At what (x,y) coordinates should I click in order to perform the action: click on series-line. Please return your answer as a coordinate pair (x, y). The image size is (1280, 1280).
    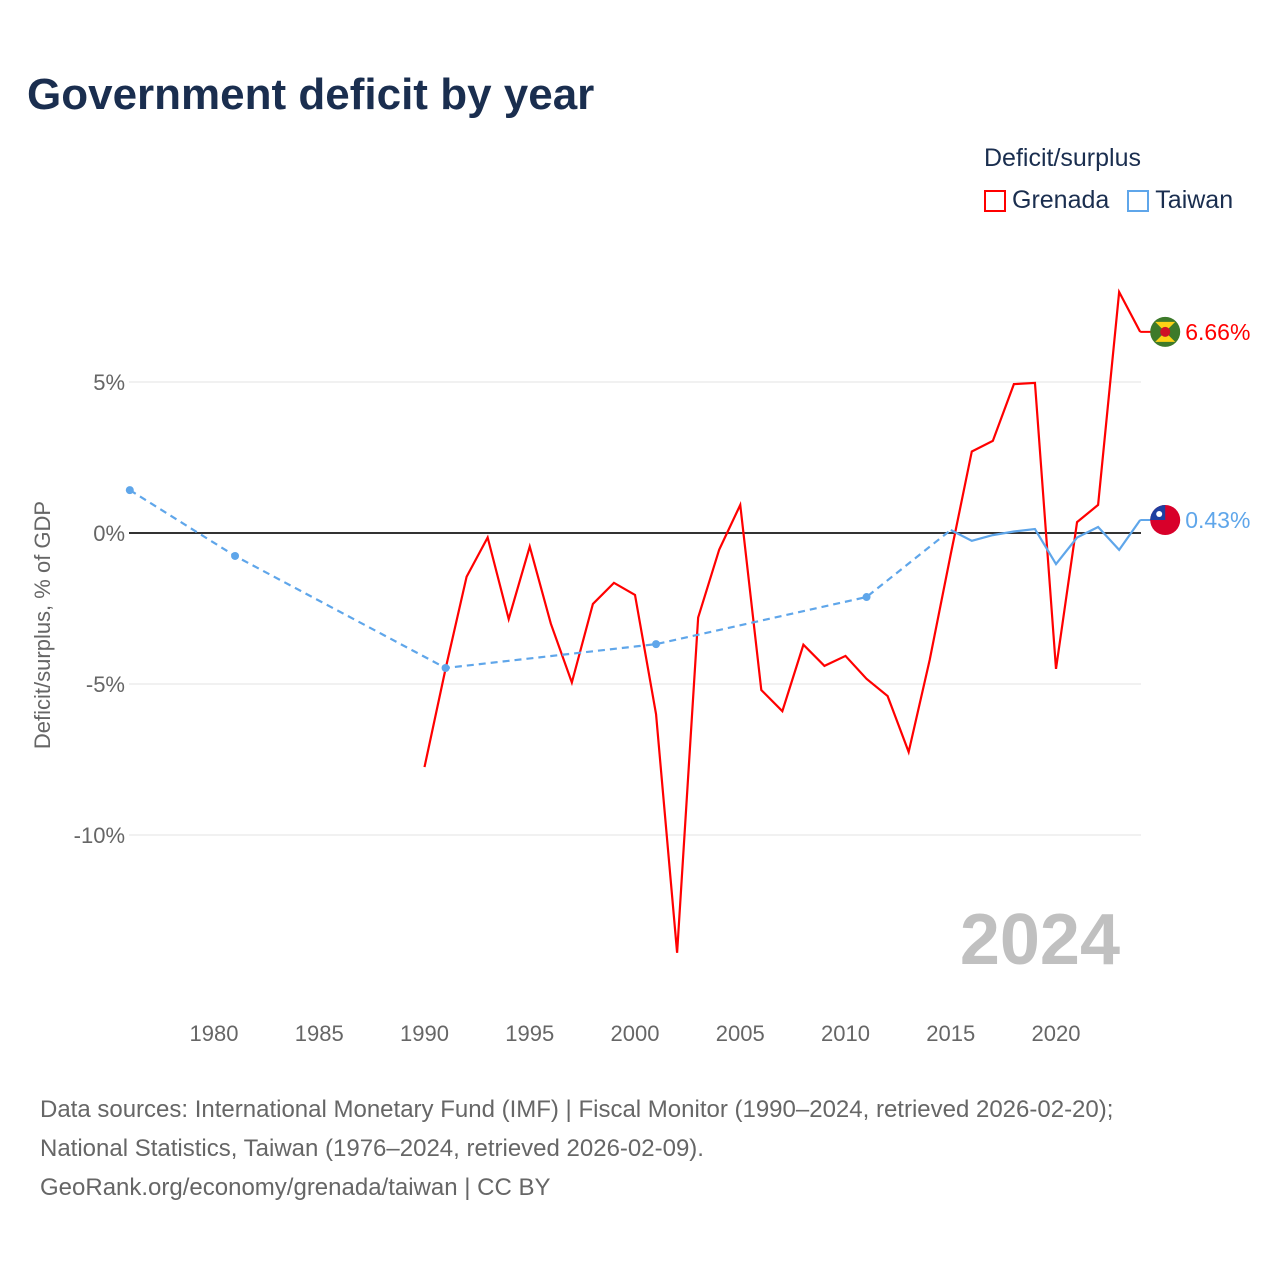
    Looking at the image, I should click on (1046, 543).